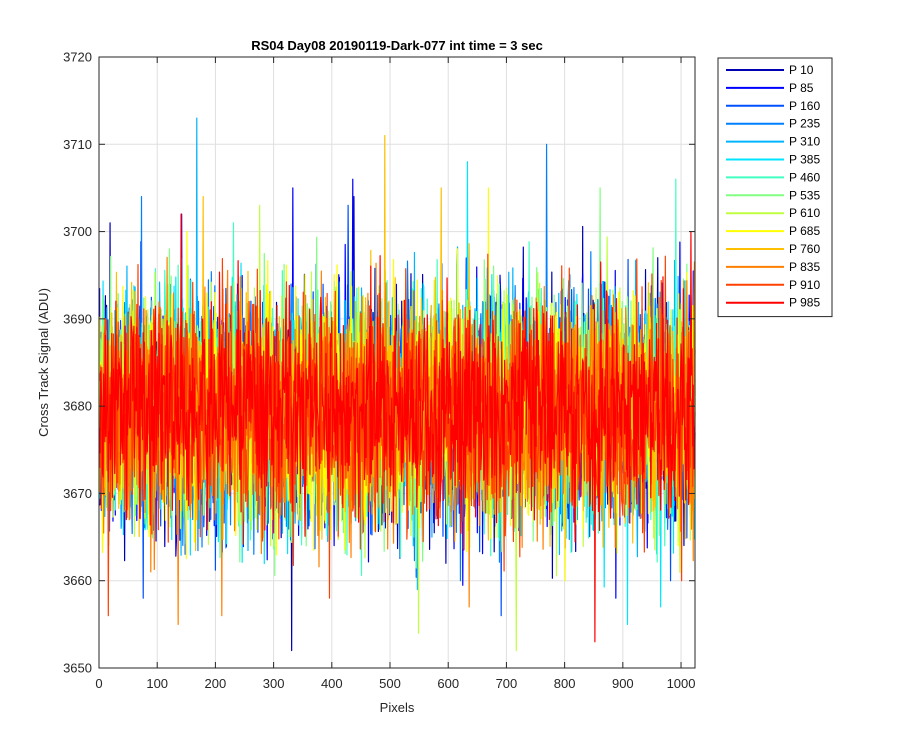  Describe the element at coordinates (77, 493) in the screenshot. I see `y-tick-label: 3670` at that location.